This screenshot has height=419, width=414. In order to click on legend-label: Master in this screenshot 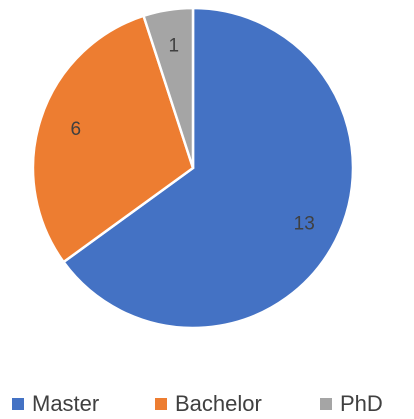, I will do `click(65, 403)`.